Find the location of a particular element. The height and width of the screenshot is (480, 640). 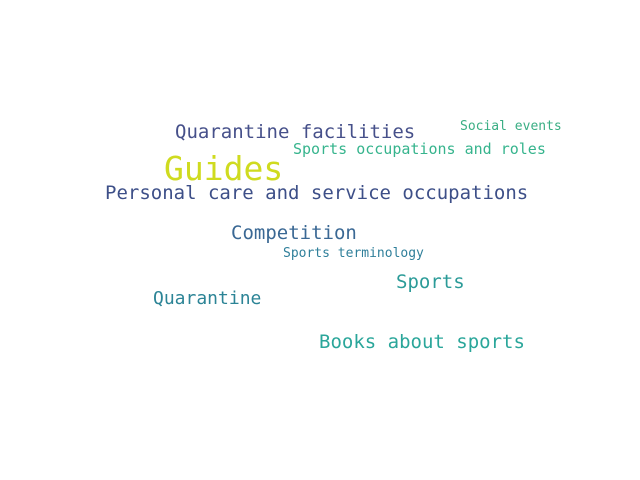

word-competition: Competition is located at coordinates (294, 233).